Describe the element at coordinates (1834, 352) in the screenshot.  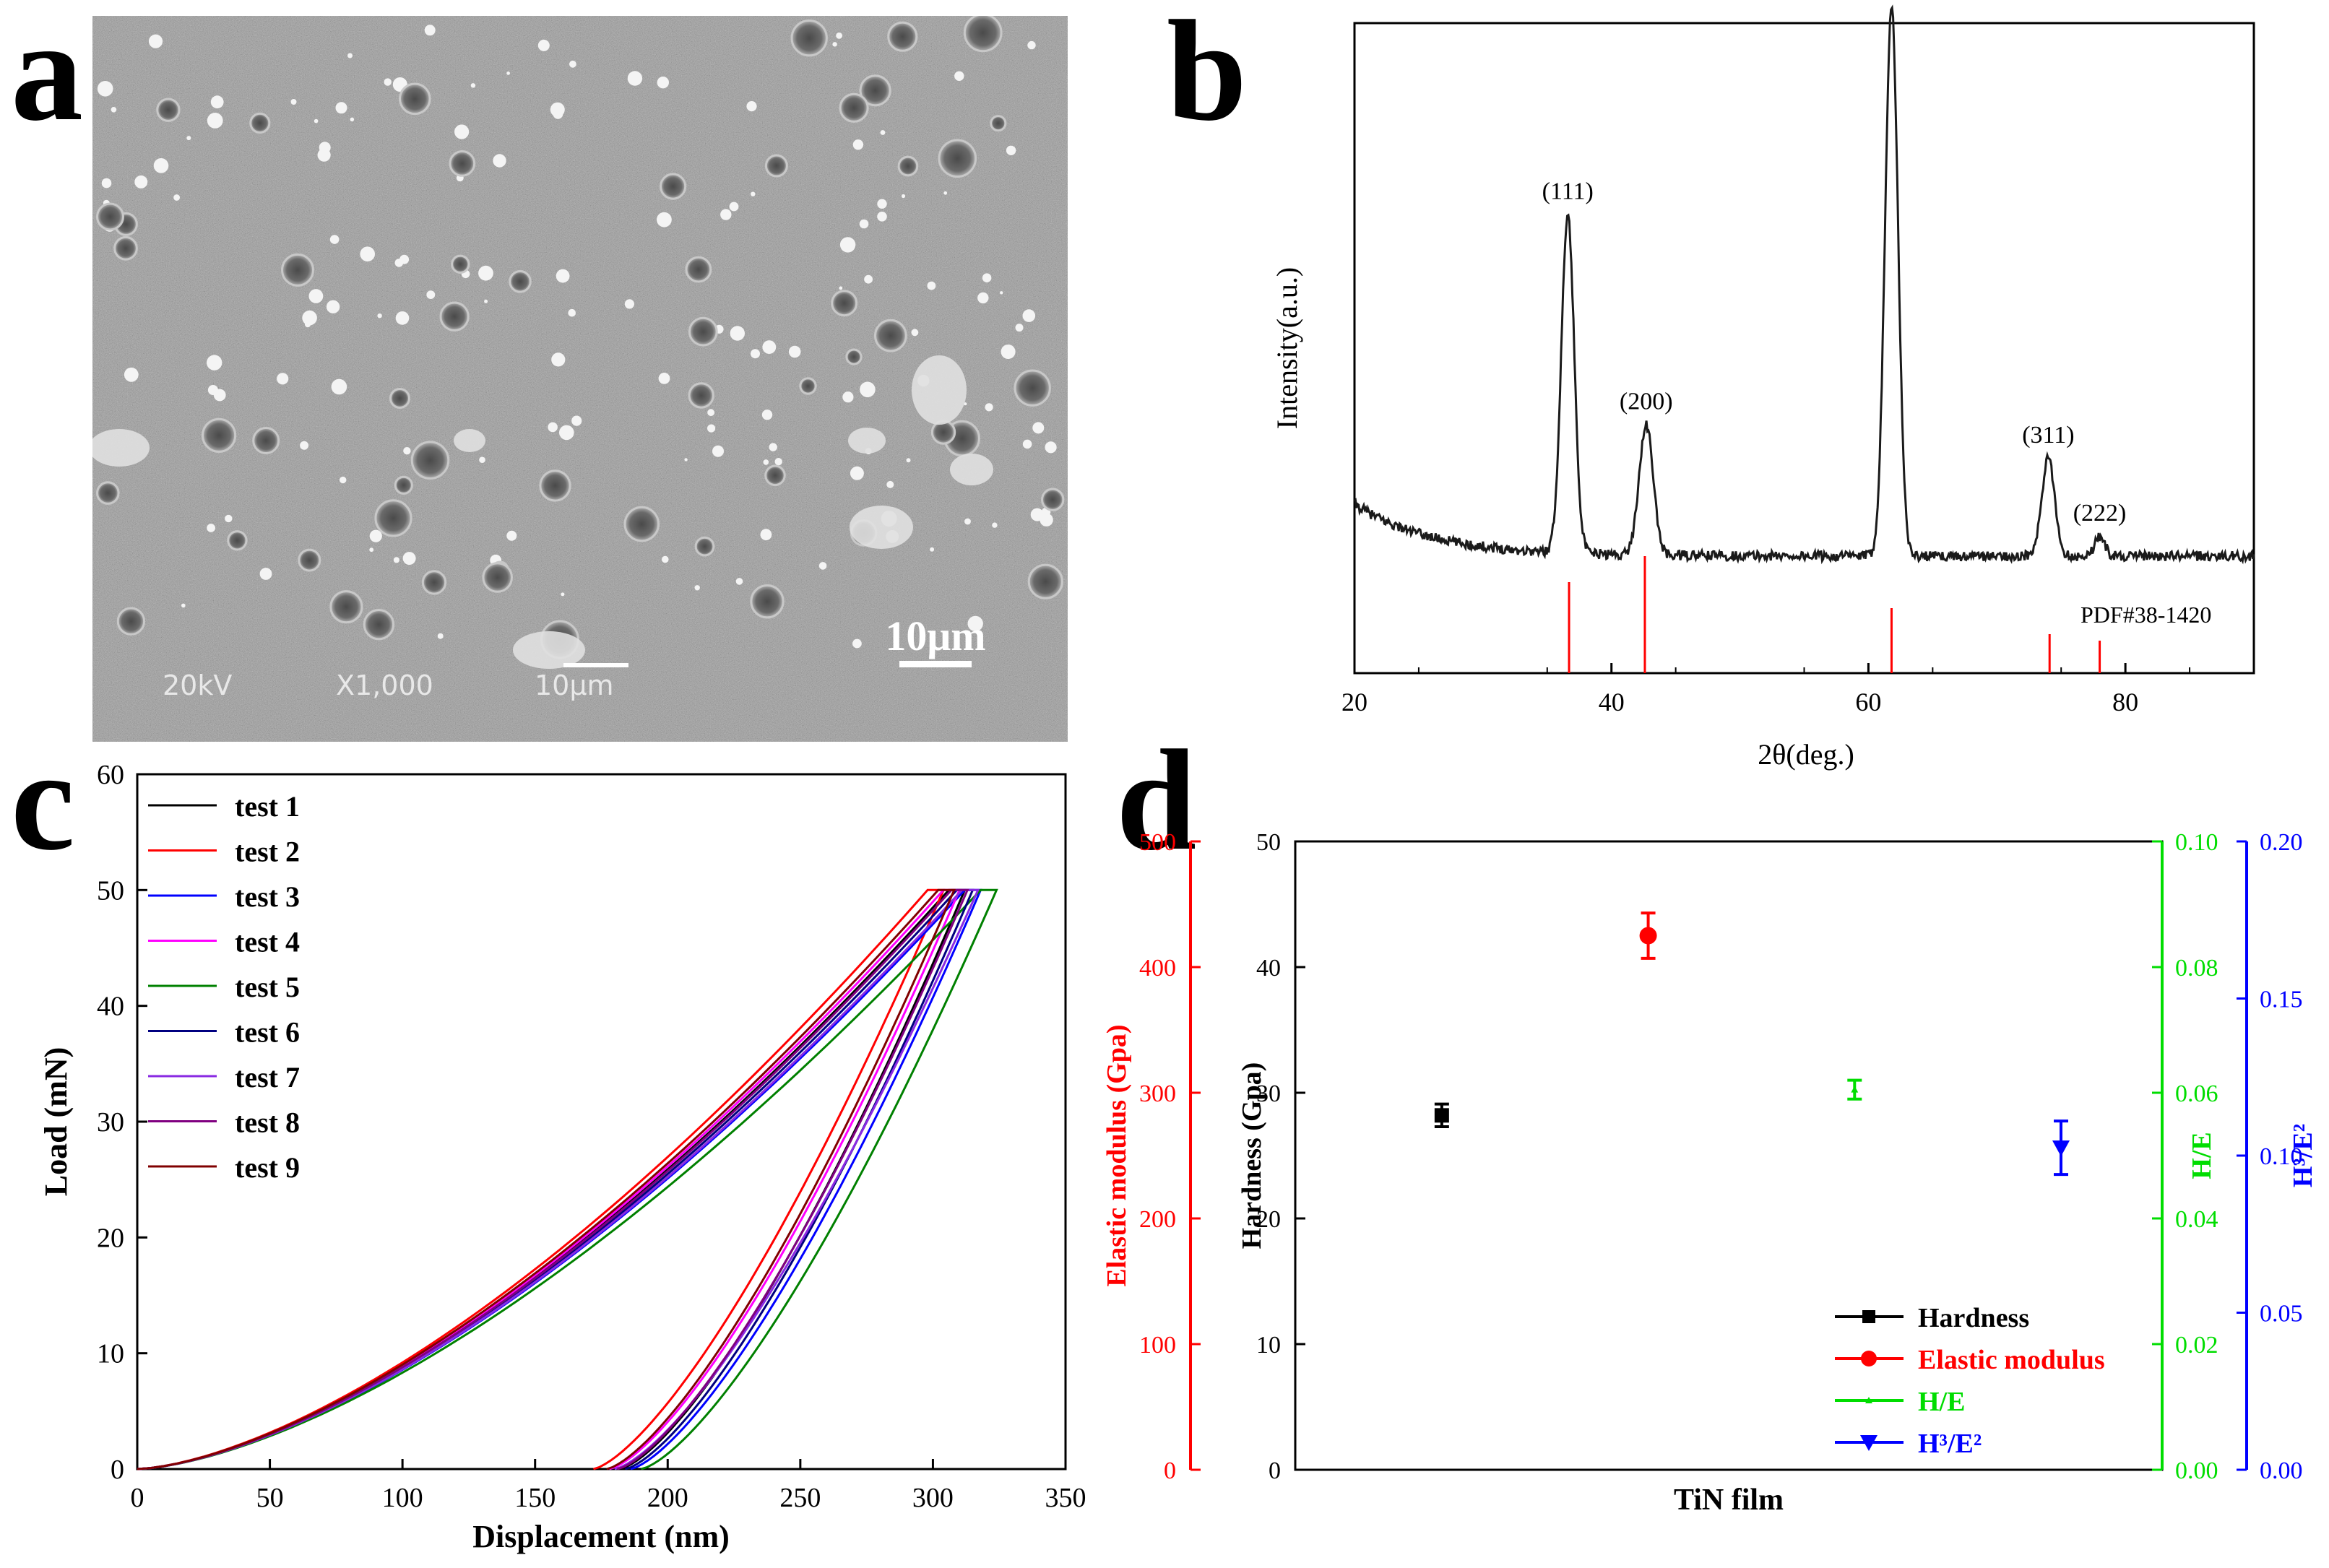
I see `xrd-peak-labels: (111)(200)(220)(311)(222)` at that location.